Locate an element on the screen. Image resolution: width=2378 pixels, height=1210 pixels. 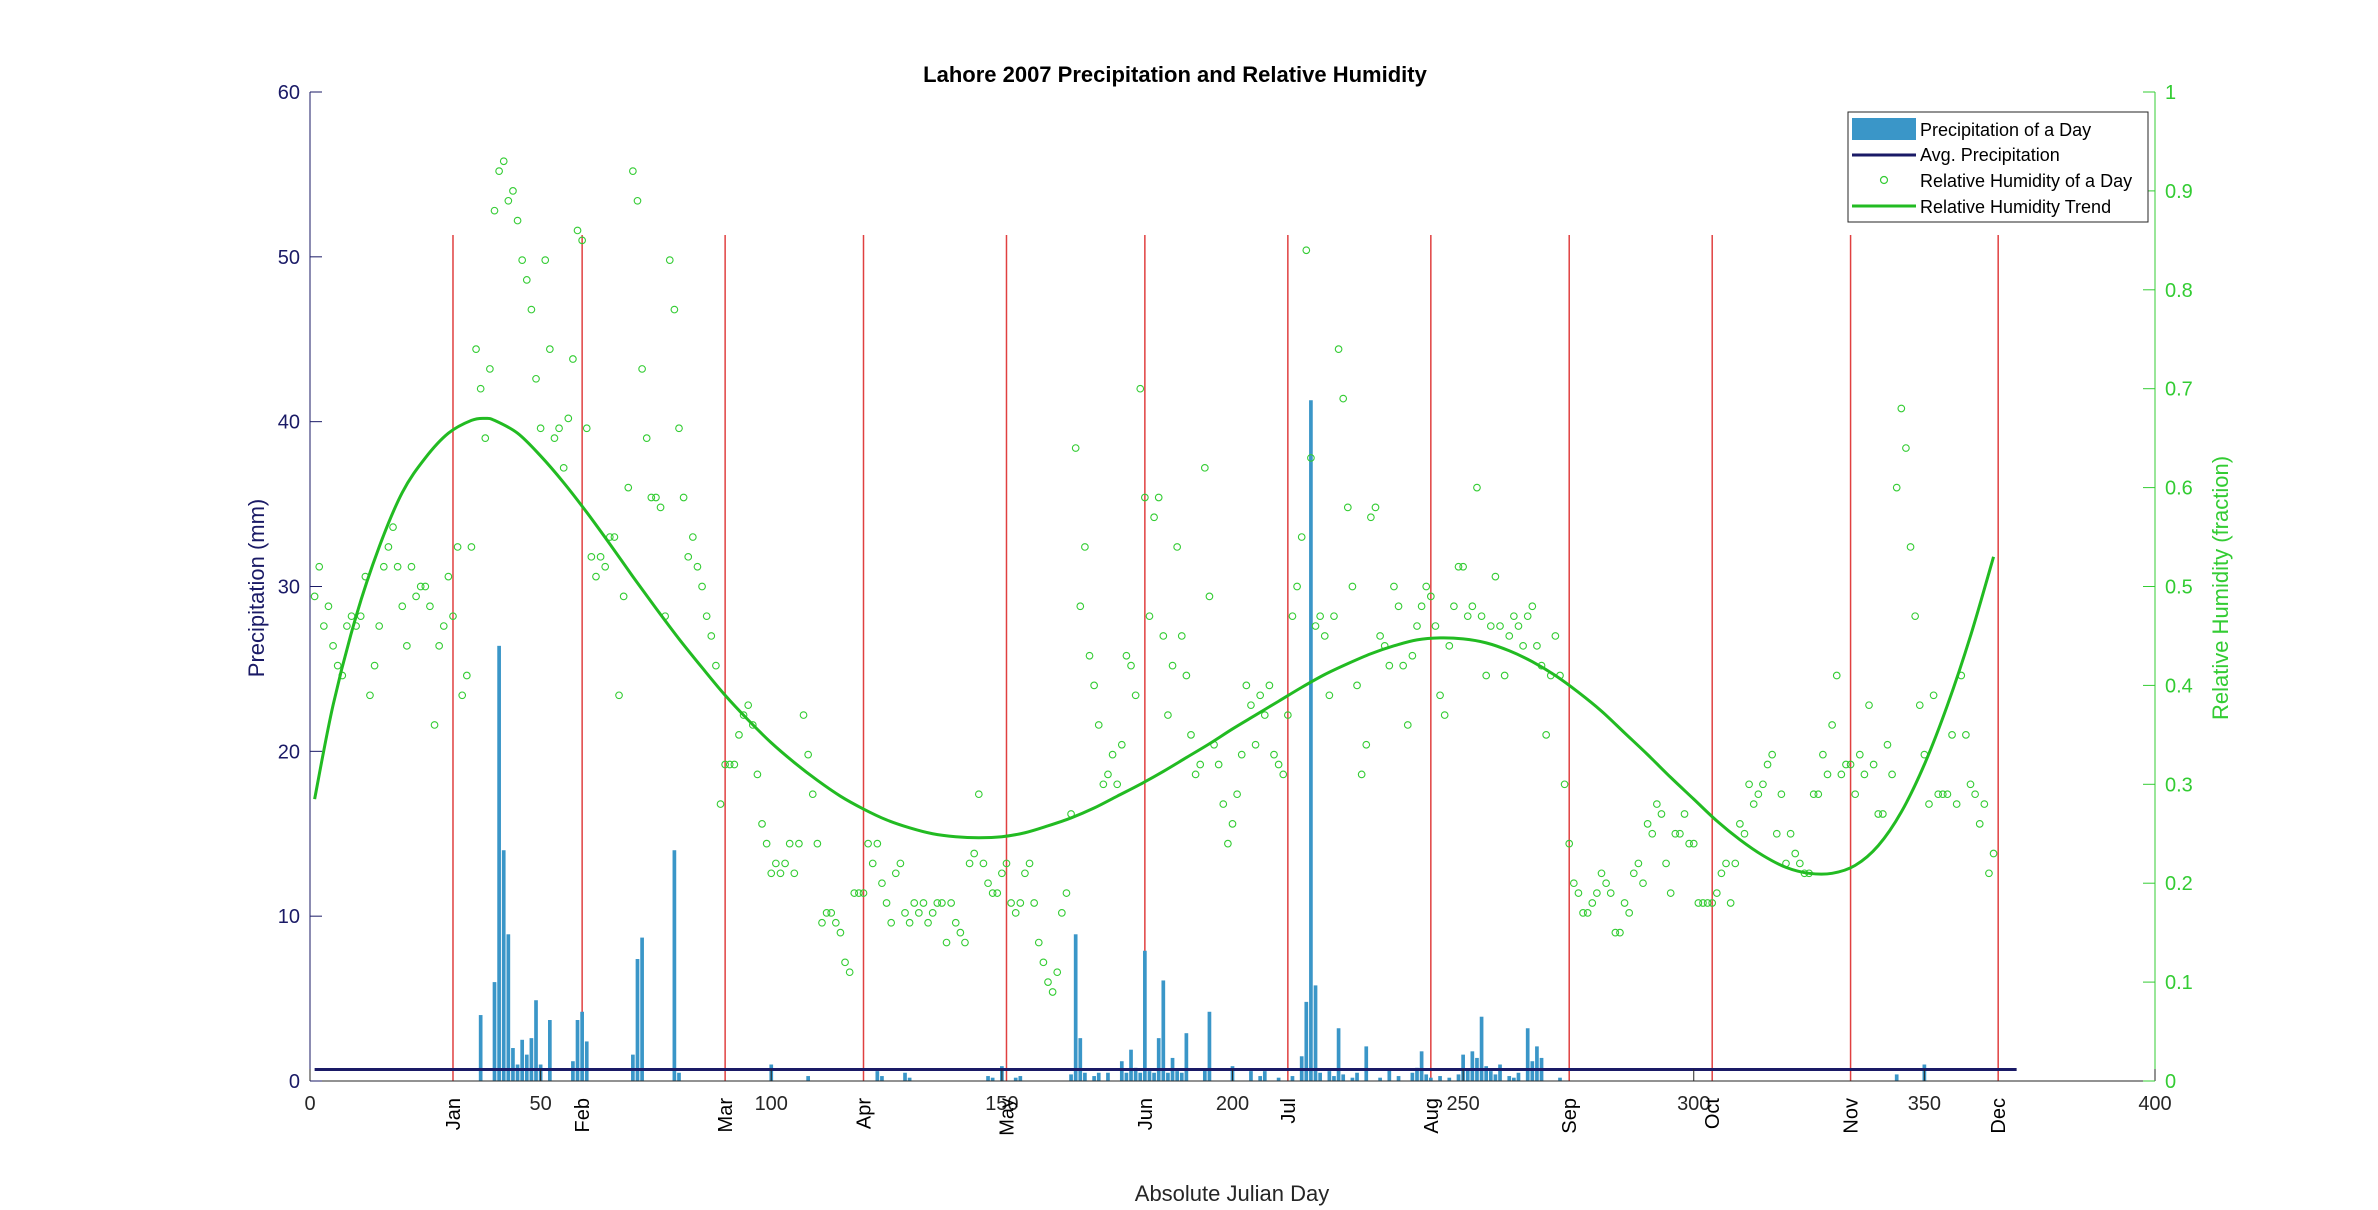
x-tick-label: 250 is located at coordinates (1462, 1104).